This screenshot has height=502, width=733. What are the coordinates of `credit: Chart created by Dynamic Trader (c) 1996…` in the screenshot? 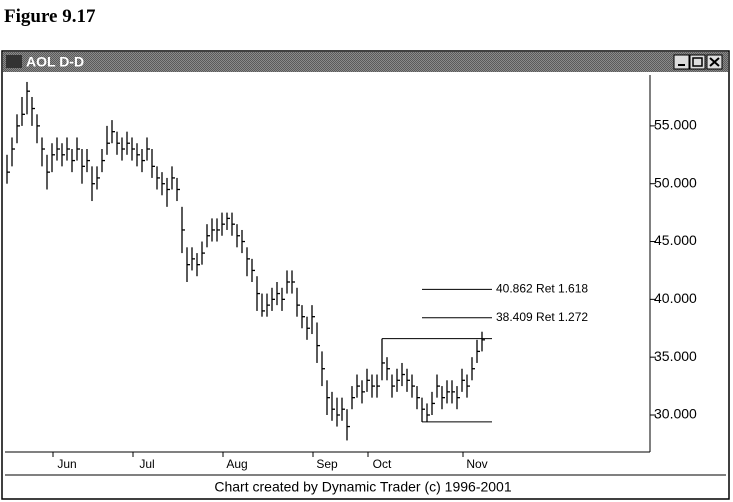 It's located at (362, 487).